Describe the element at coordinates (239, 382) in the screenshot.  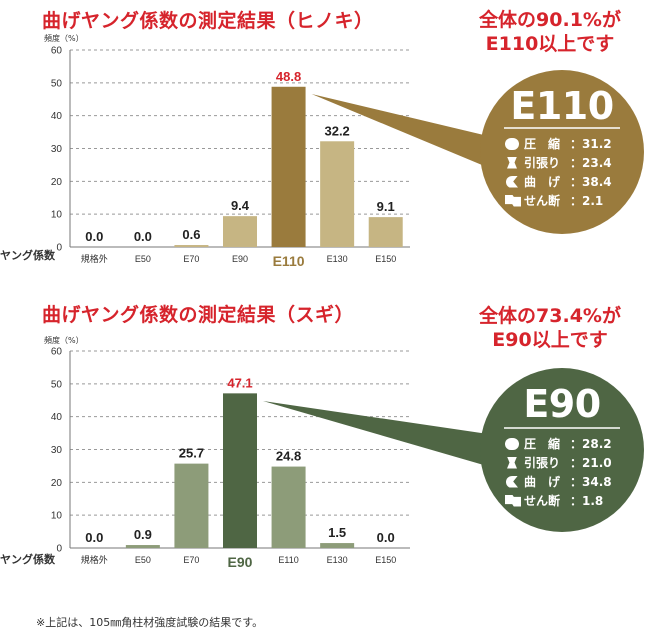
I see `data-label: 47.1` at that location.